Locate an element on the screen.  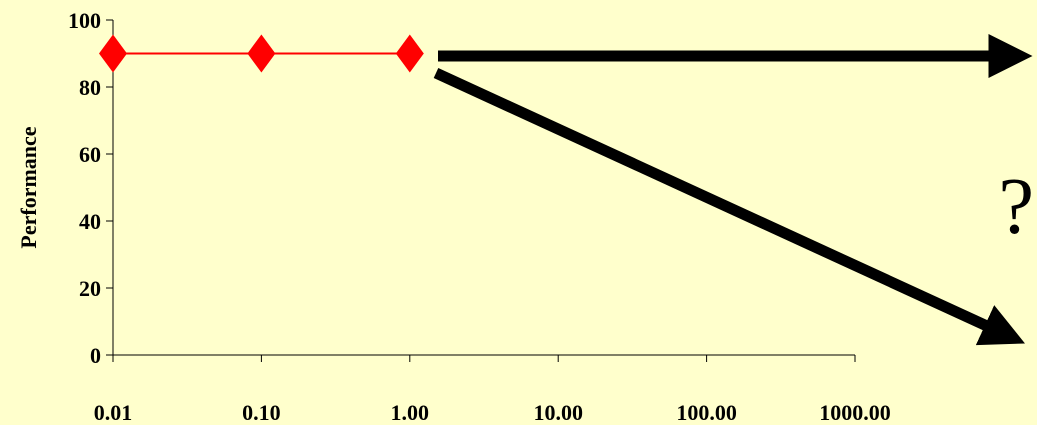
series-layer is located at coordinates (261, 53).